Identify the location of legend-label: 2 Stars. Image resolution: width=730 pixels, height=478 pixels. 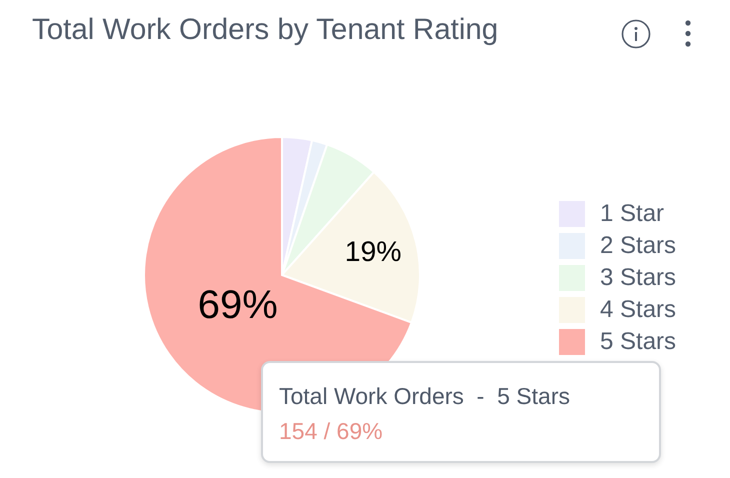
(638, 245).